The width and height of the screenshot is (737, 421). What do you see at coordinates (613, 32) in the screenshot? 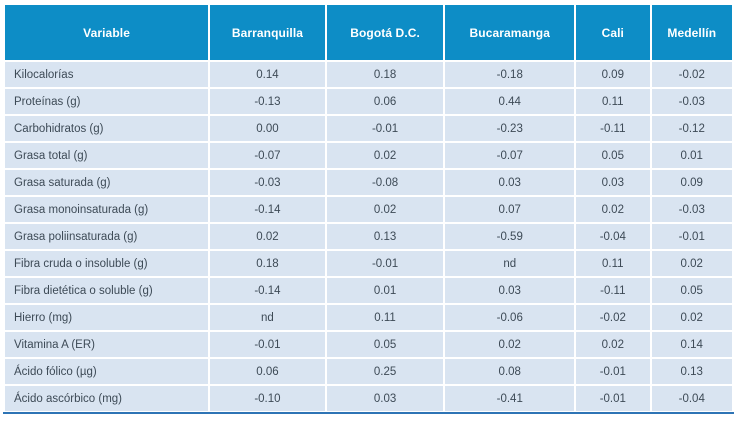
I see `column-header-cali: Cali` at bounding box center [613, 32].